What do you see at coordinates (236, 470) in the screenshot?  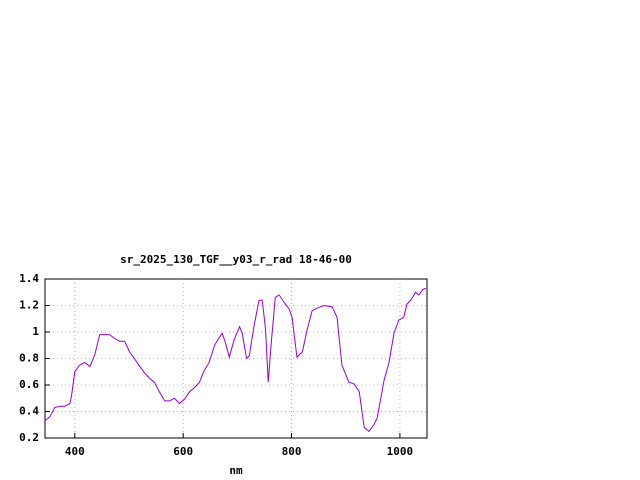 I see `x-axis-label: nm` at bounding box center [236, 470].